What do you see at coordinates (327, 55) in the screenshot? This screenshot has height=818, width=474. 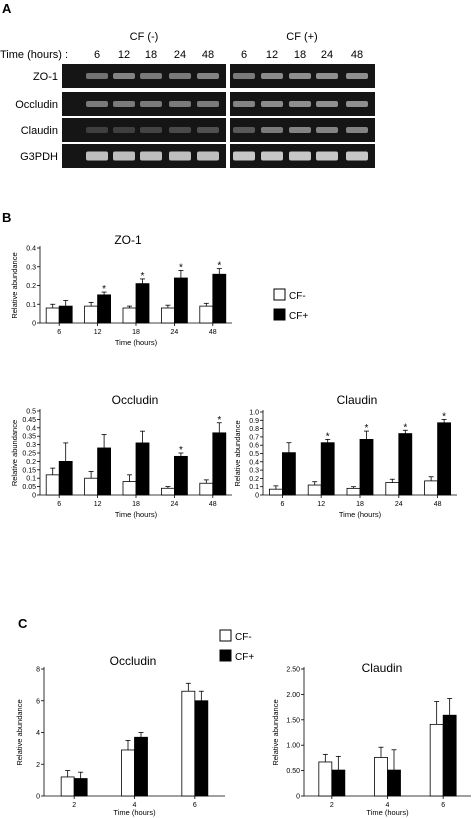 I see `gel-lane-label: 24` at bounding box center [327, 55].